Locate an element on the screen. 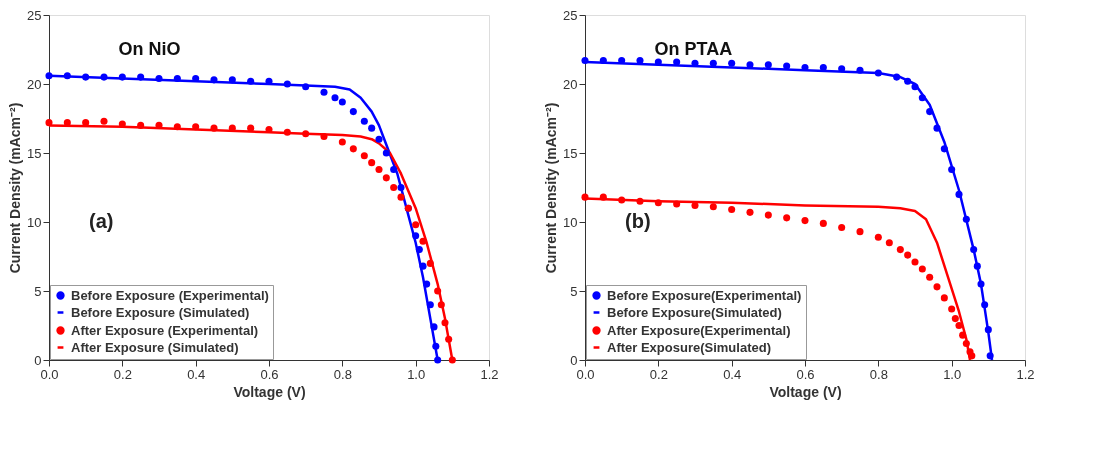 Image resolution: width=1094 pixels, height=454 pixels. y-tick-label: 5 is located at coordinates (574, 291).